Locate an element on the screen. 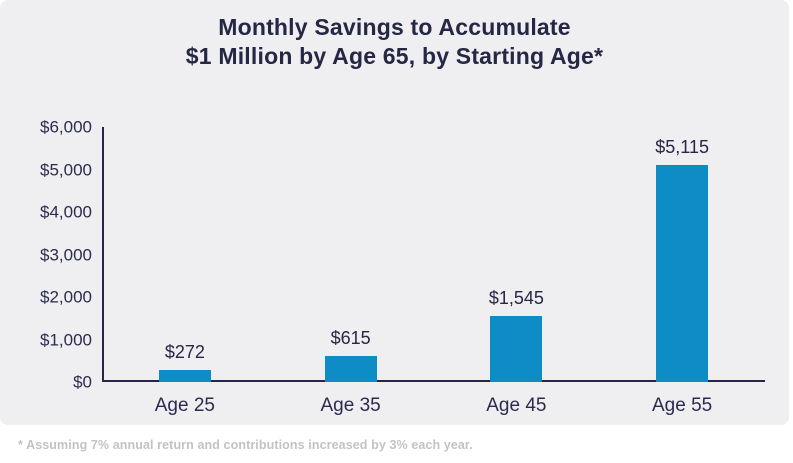  bar-slot-age-35: $615 Age 35 is located at coordinates (351, 271).